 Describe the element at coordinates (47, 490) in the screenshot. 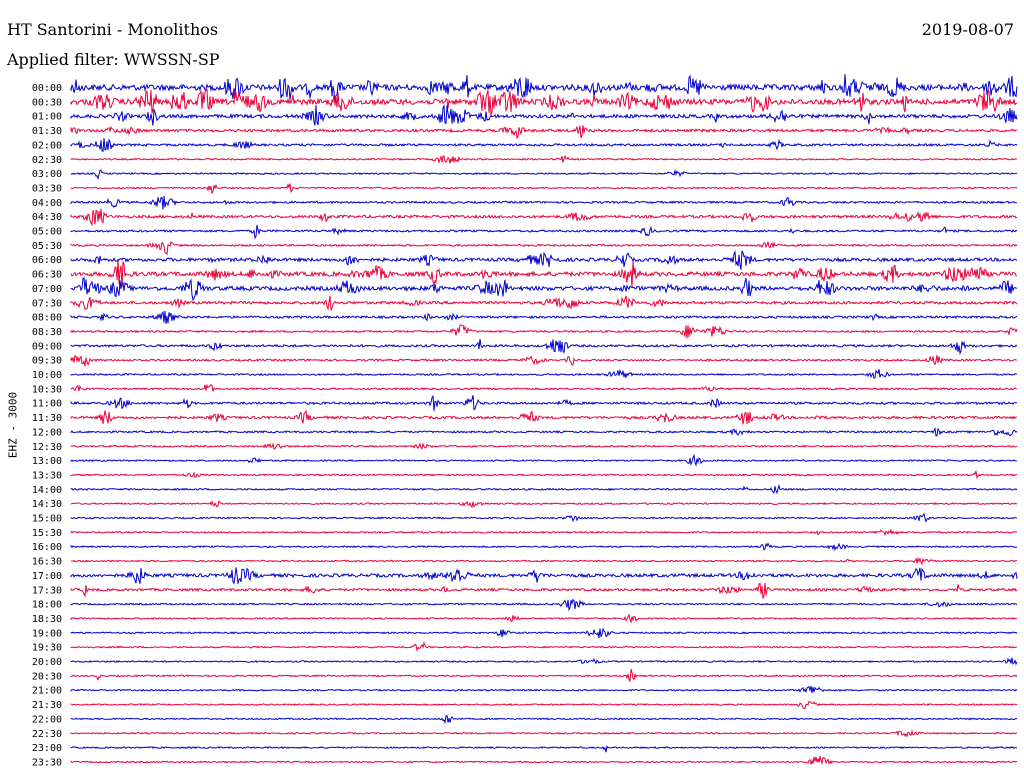

I see `row-time-label: 14:00` at that location.